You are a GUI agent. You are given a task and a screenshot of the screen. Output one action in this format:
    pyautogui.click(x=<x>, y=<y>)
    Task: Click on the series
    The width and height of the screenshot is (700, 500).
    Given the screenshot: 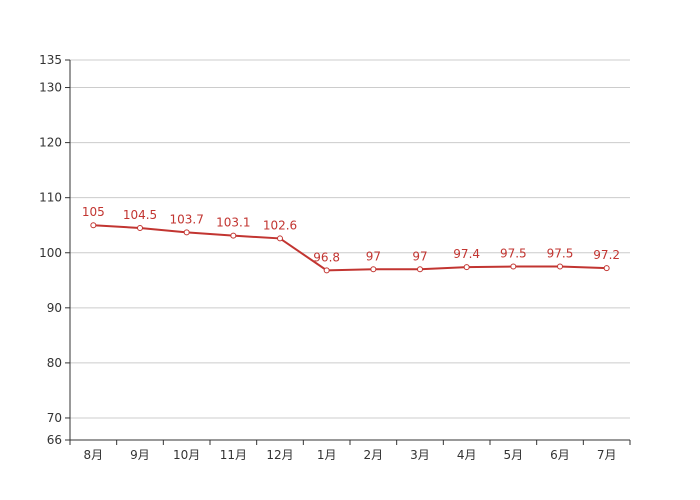 What is the action you would take?
    pyautogui.click(x=350, y=248)
    